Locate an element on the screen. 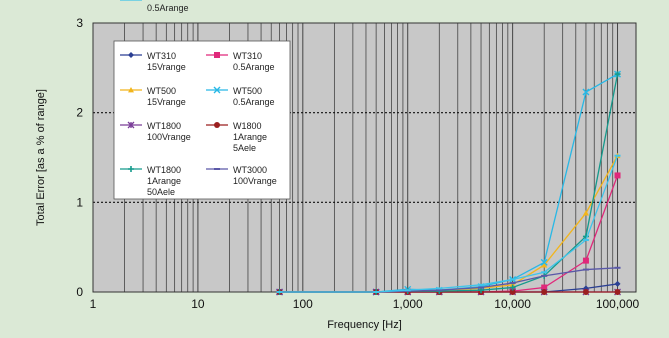  legend-label: WT310 0.5Arange is located at coordinates (254, 61).